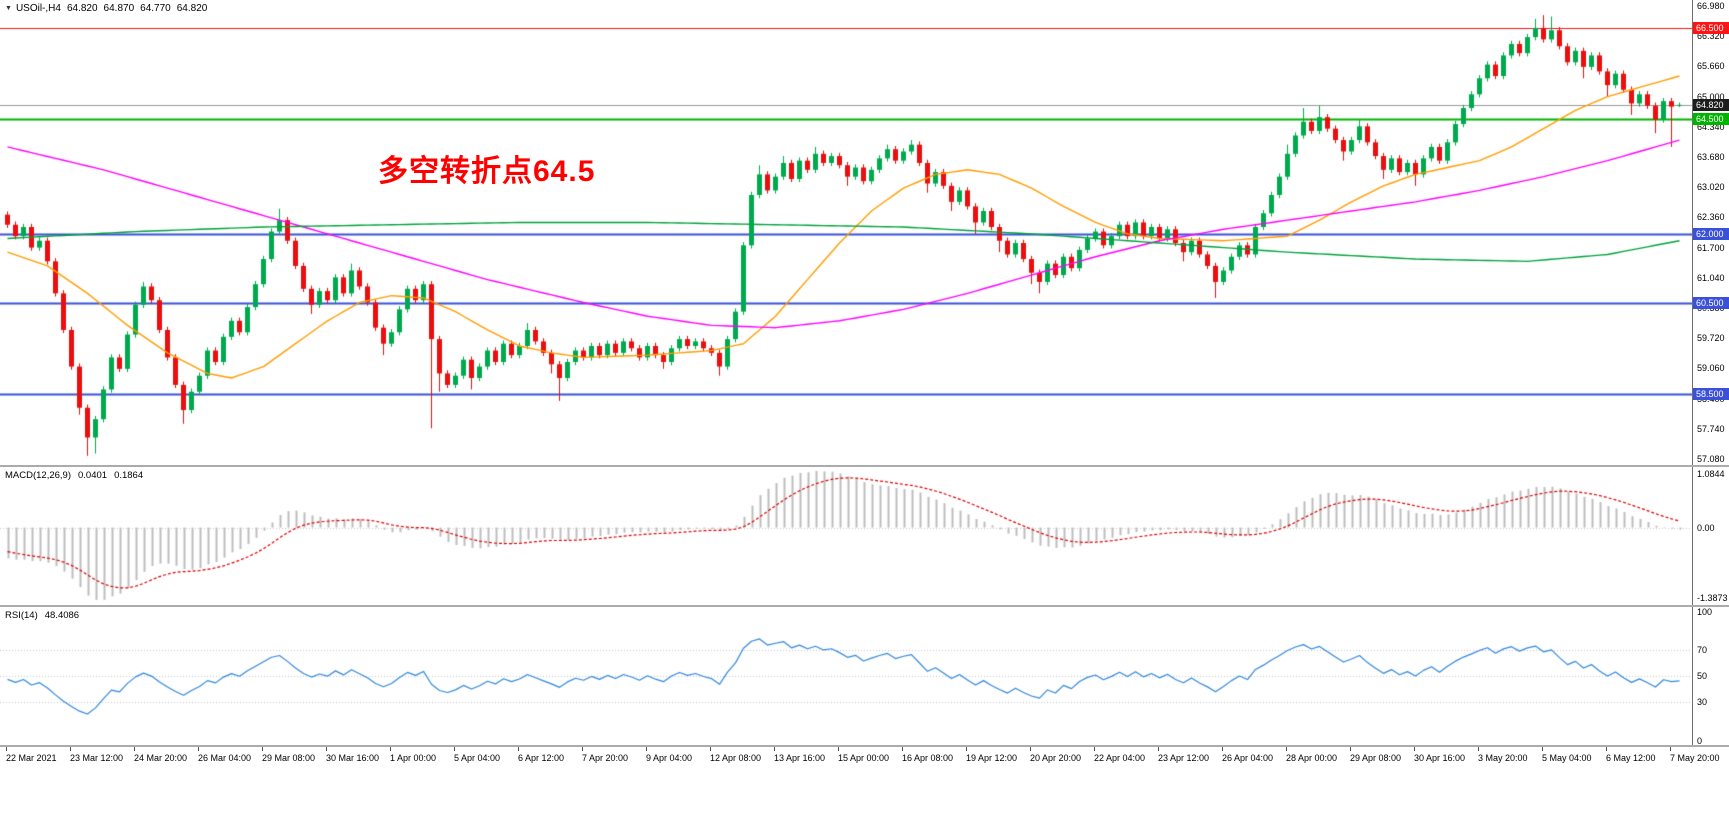 The height and width of the screenshot is (827, 1729). Describe the element at coordinates (1711, 96) in the screenshot. I see `price-scale-label: 65.000` at that location.